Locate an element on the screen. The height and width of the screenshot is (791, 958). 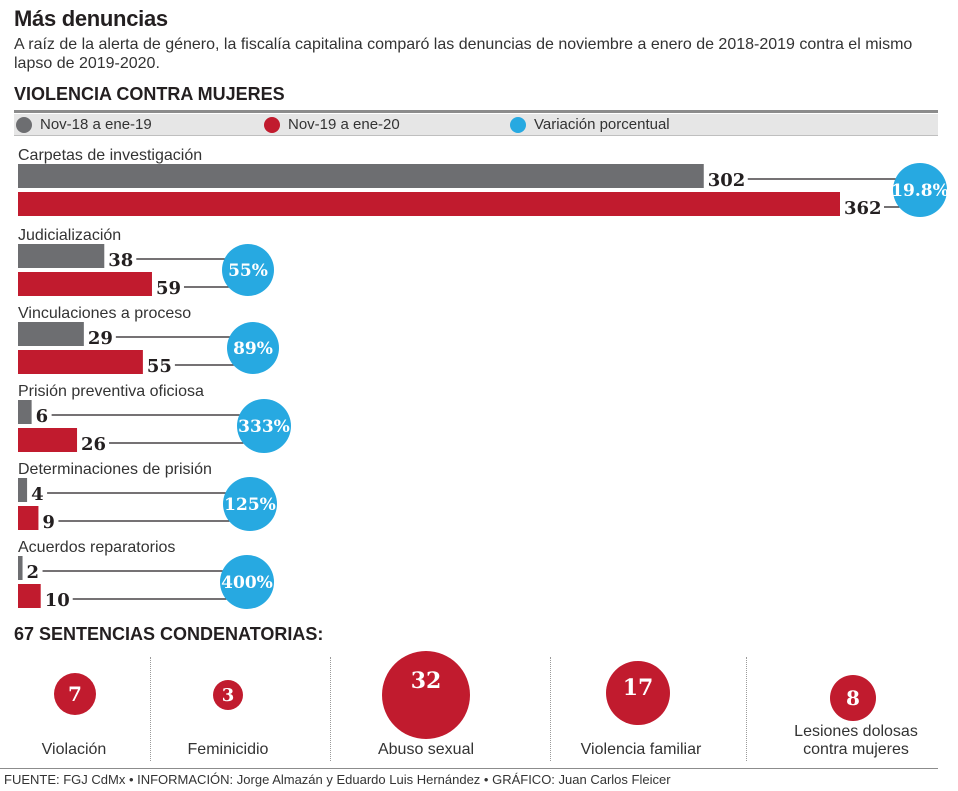
bar-group: Prisión preventiva oficiosa 6 26 333% is located at coordinates (154, 419).